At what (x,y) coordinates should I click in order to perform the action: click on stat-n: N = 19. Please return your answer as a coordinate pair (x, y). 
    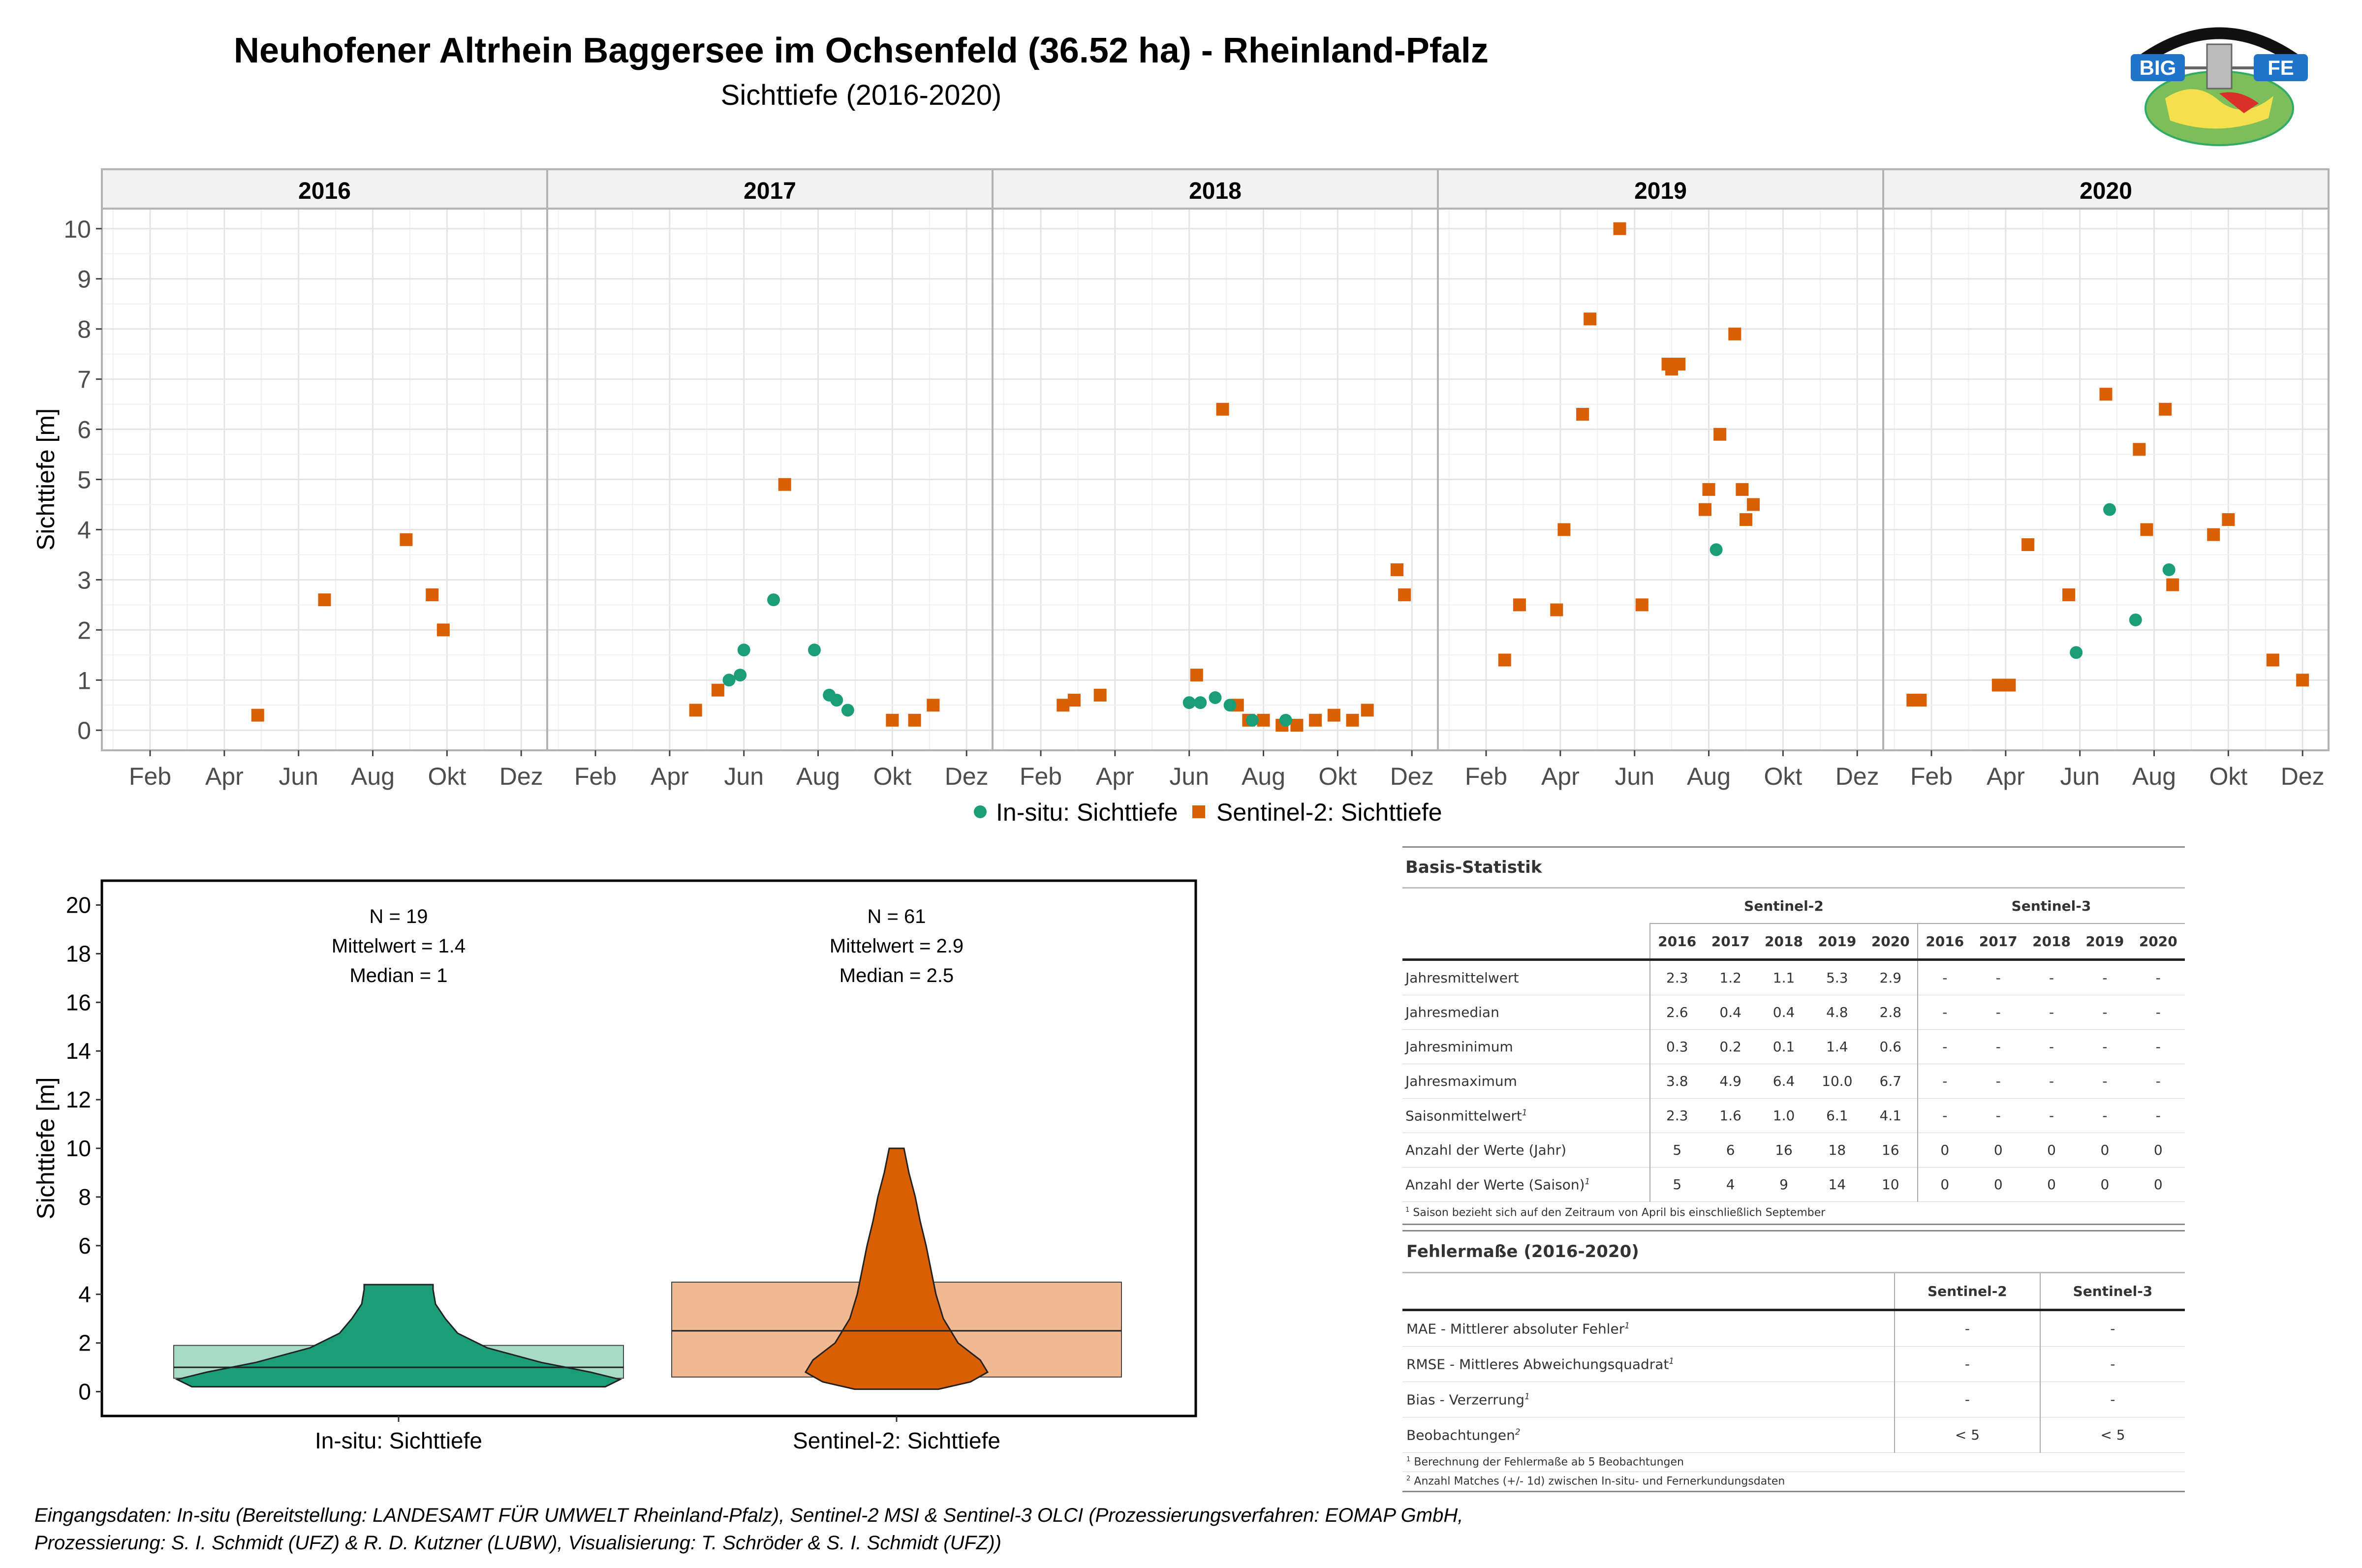
    Looking at the image, I should click on (399, 917).